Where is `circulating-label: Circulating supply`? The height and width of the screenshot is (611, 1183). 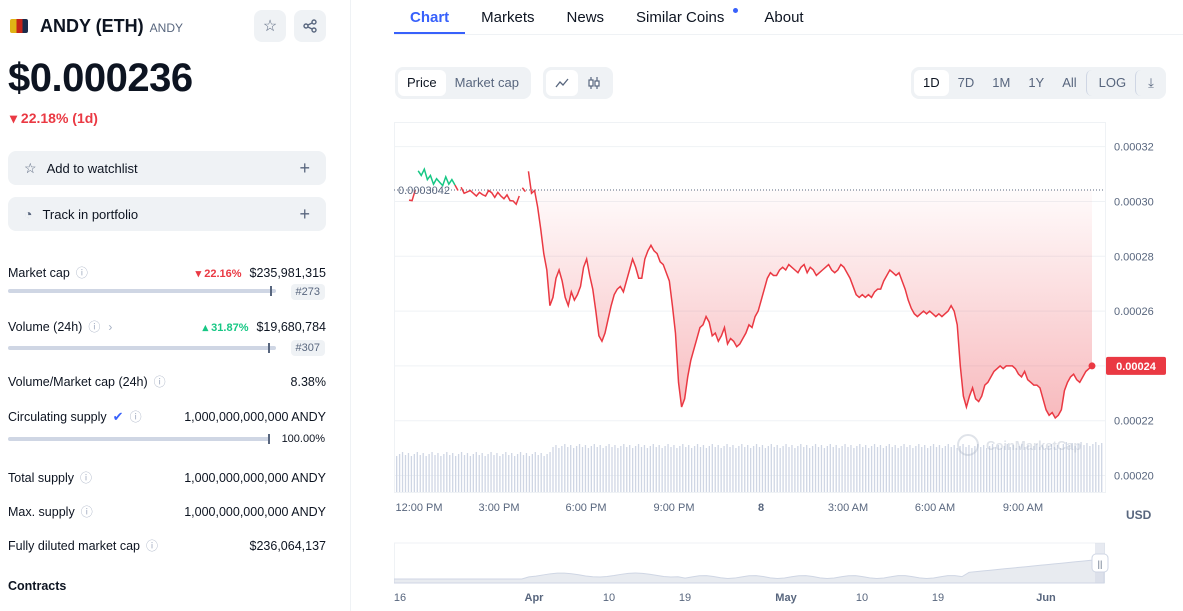
circulating-label: Circulating supply is located at coordinates (57, 416).